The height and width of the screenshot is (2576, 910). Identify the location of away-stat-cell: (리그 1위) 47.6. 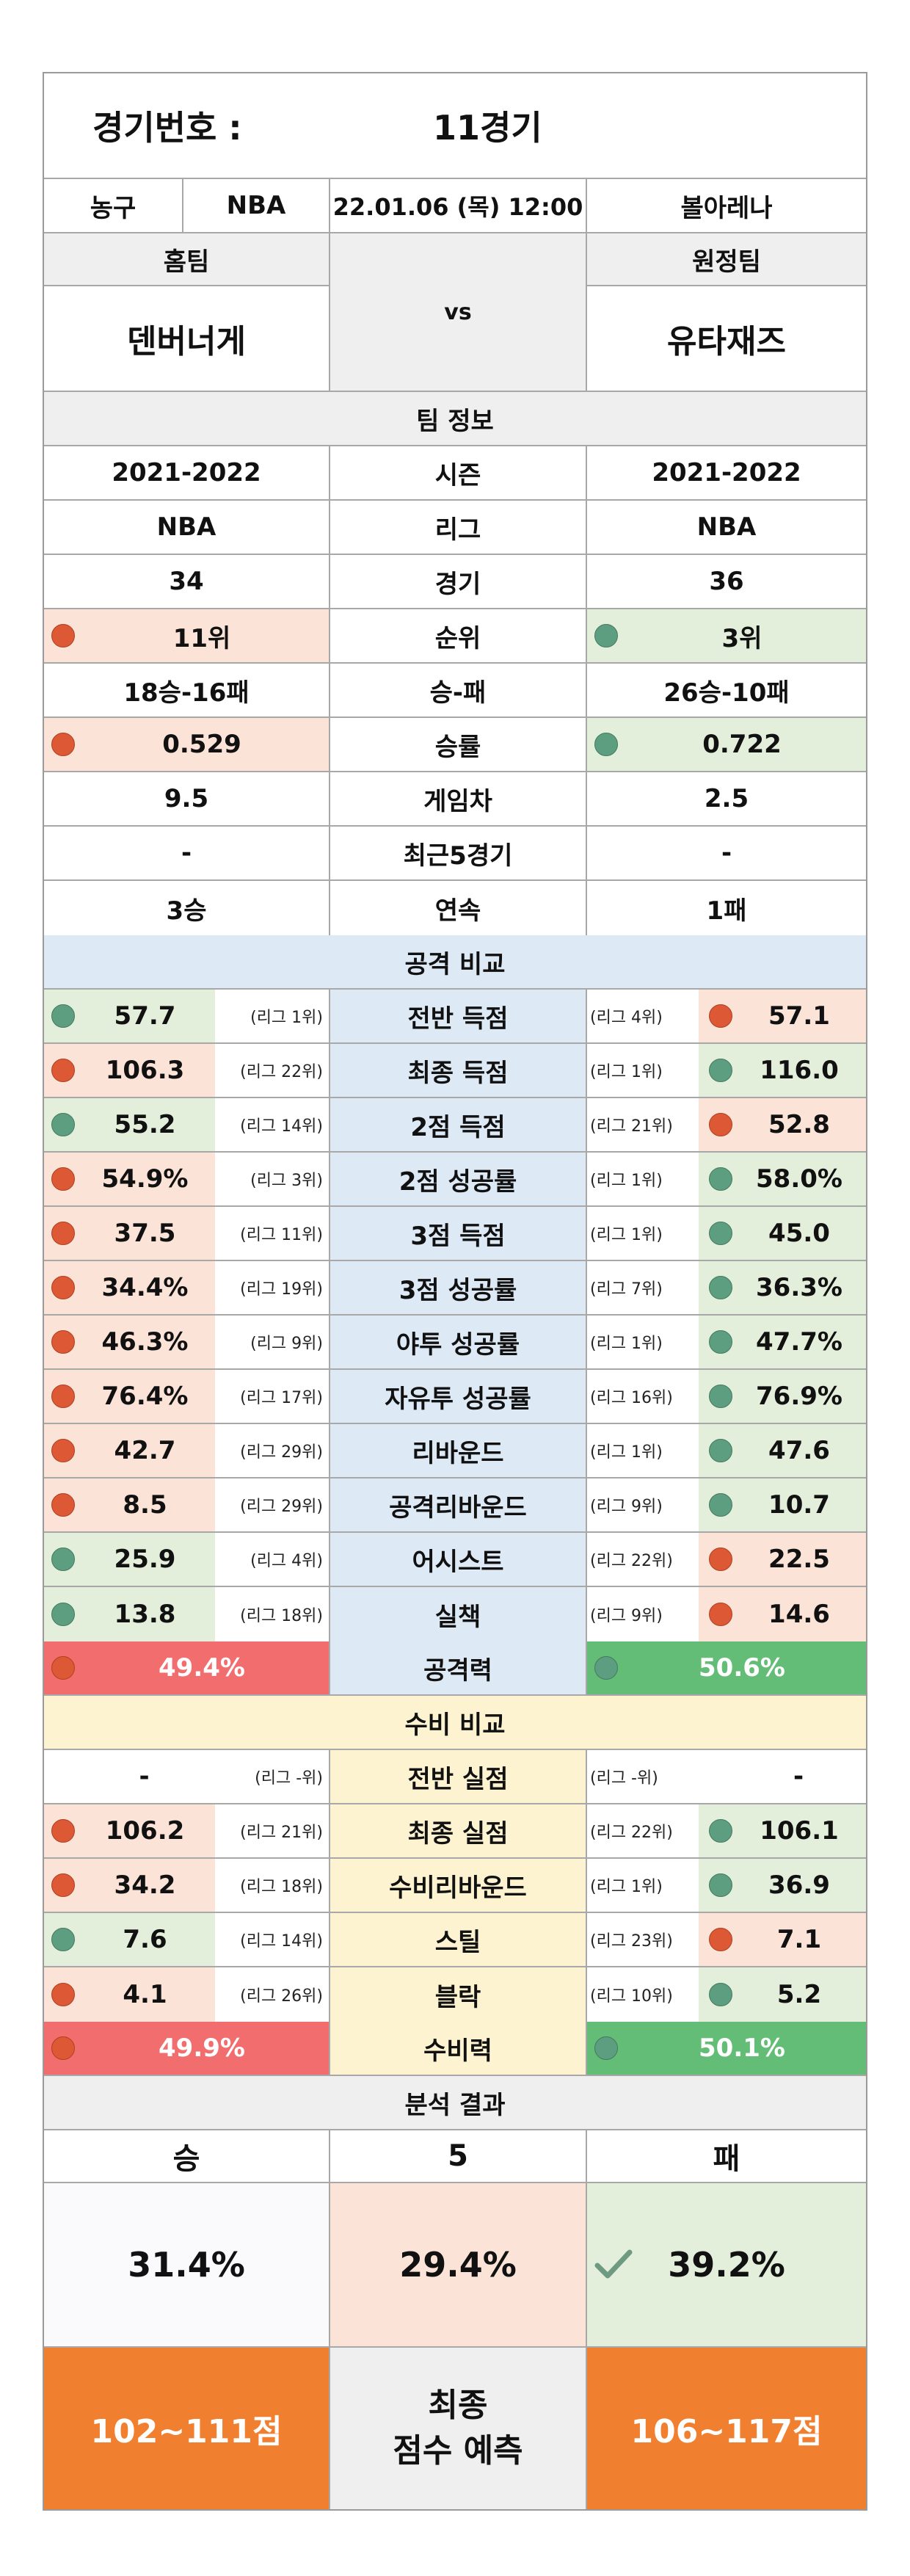
(727, 1451).